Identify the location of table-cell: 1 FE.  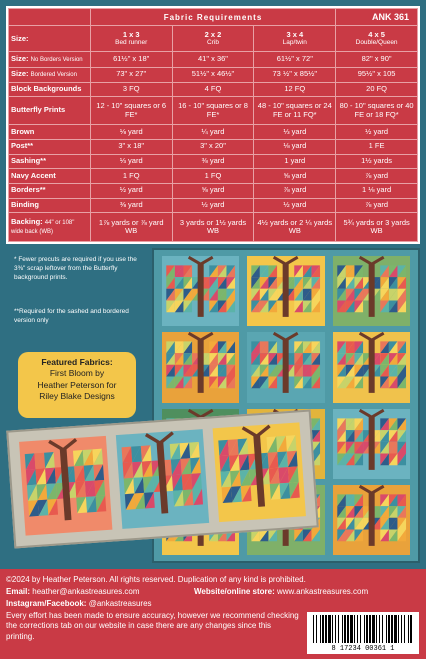
(376, 146).